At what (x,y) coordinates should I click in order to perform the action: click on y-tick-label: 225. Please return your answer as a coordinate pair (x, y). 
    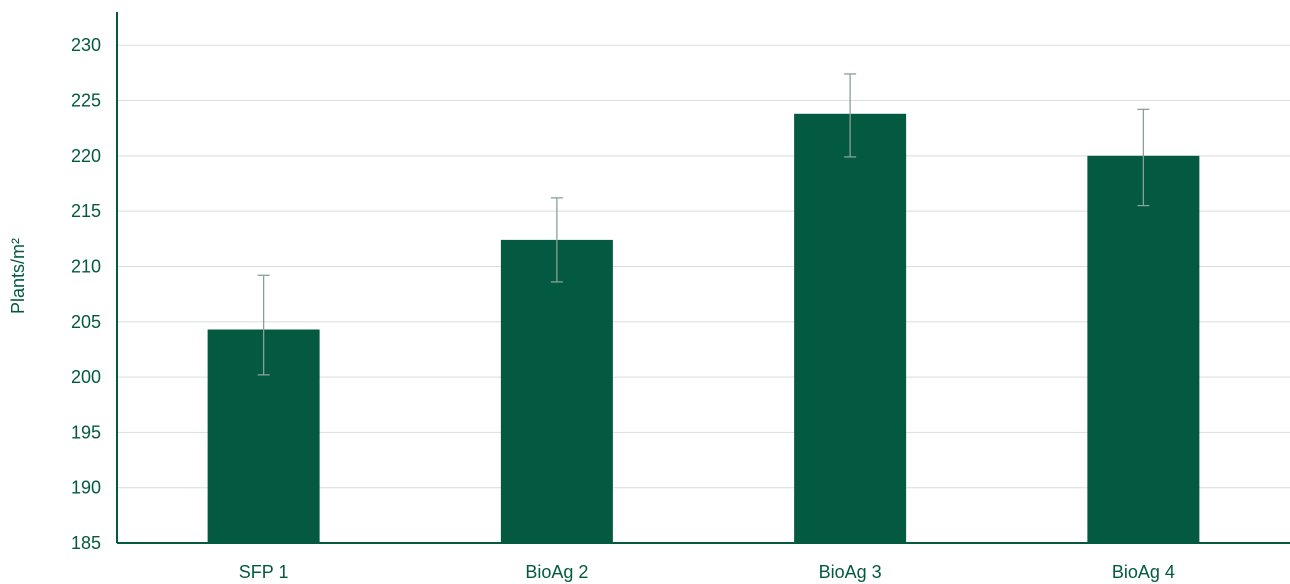
    Looking at the image, I should click on (86, 101).